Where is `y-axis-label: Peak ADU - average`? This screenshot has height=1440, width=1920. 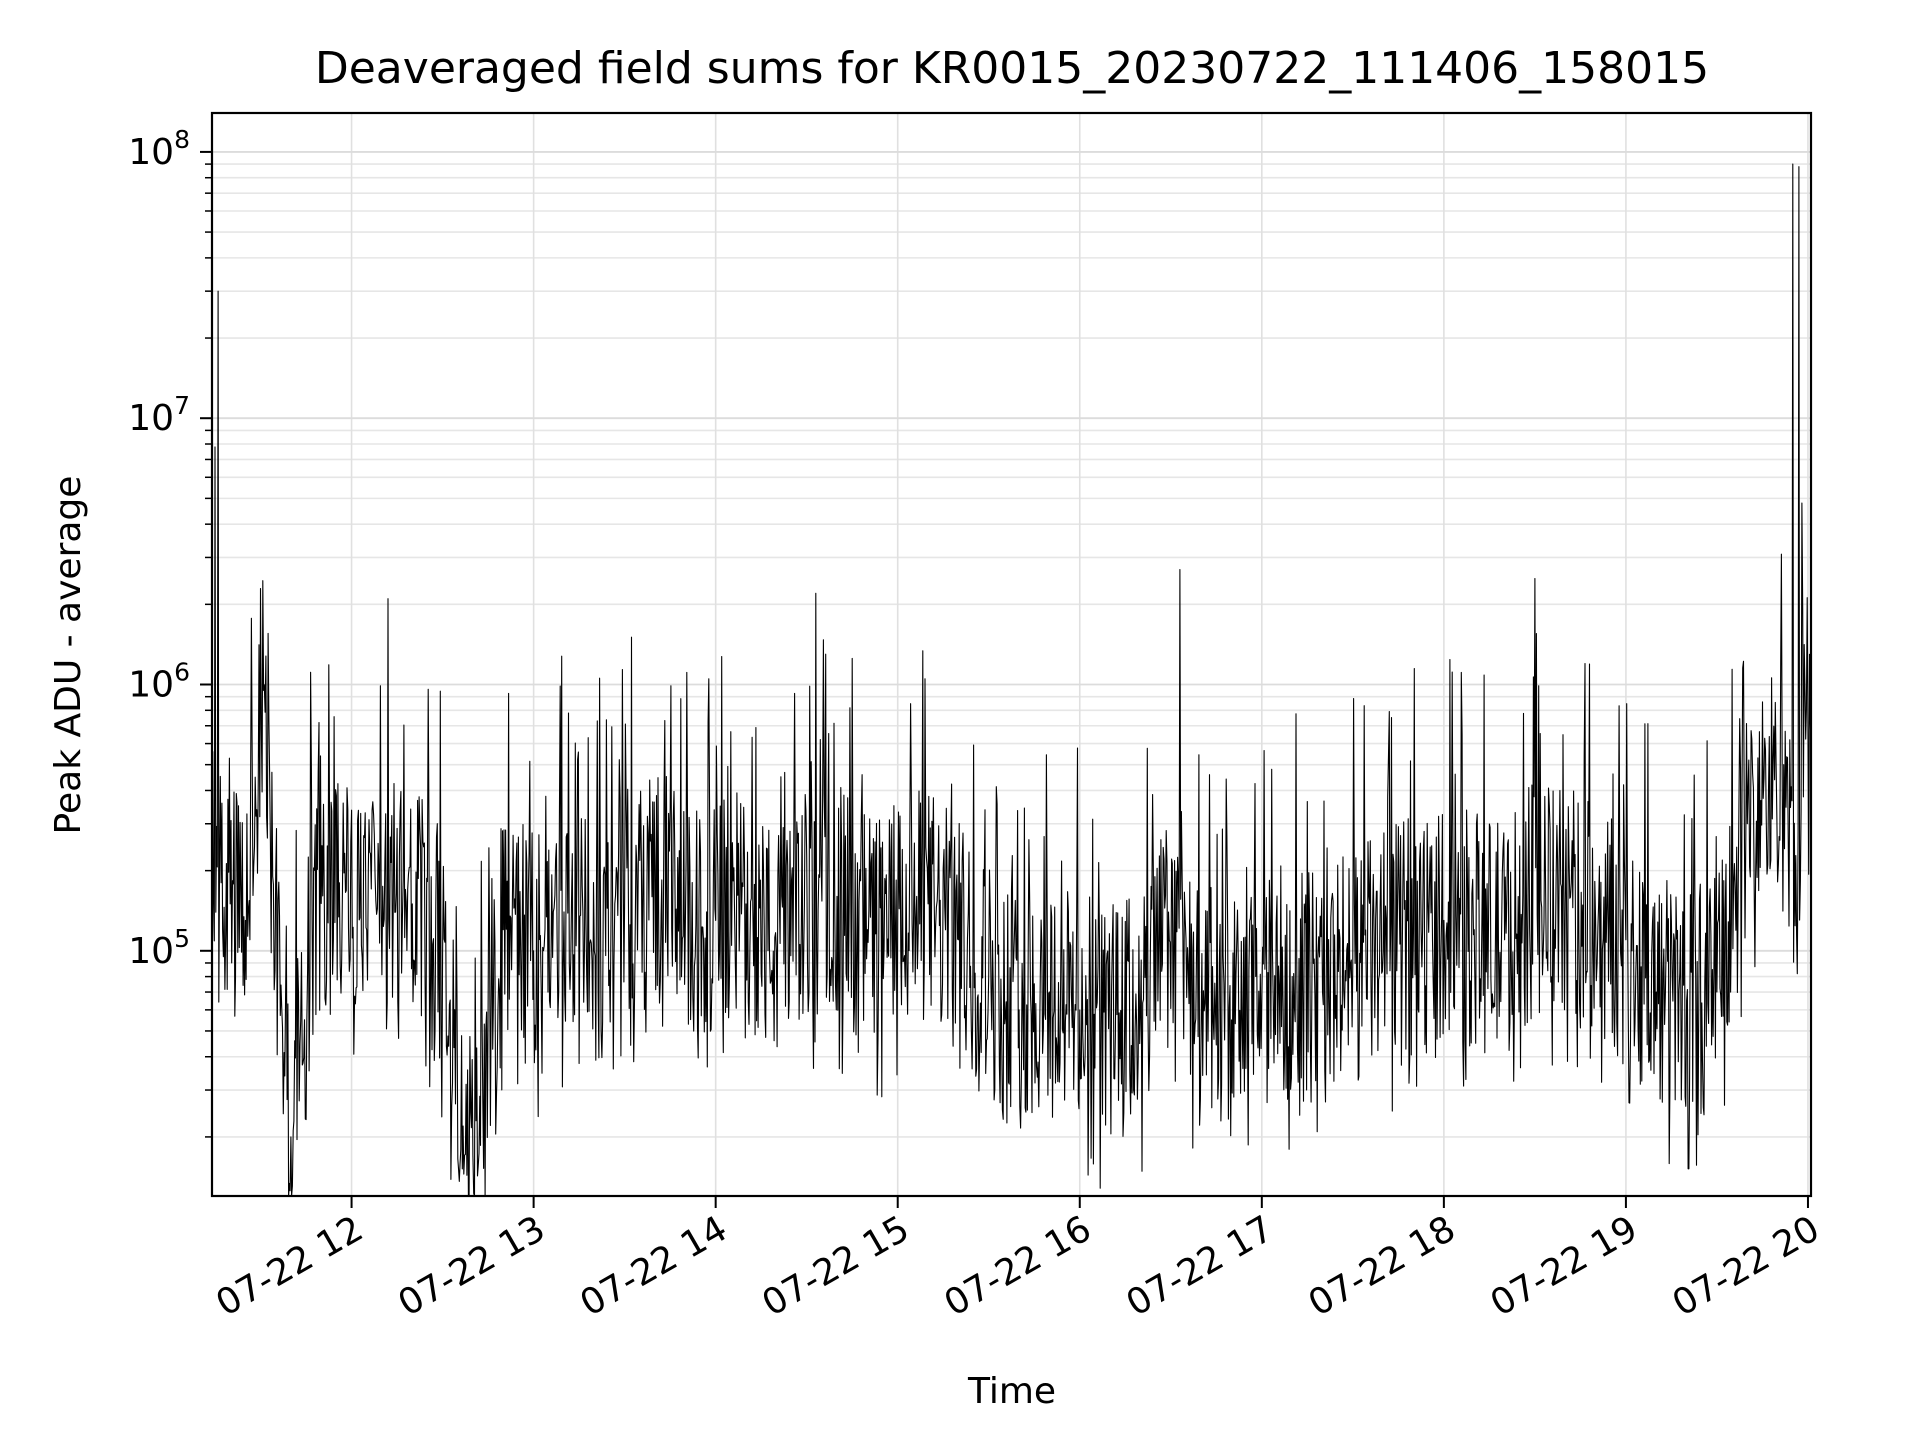
y-axis-label: Peak ADU - average is located at coordinates (68, 655).